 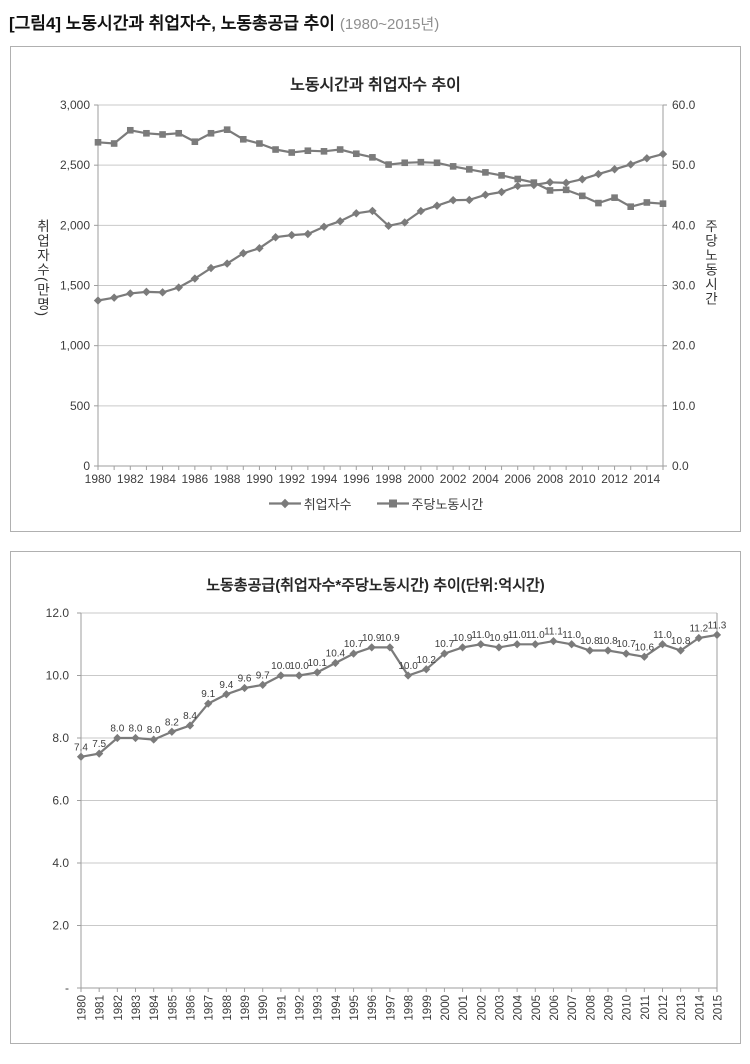 What do you see at coordinates (195, 479) in the screenshot?
I see `svg-text: 1986` at bounding box center [195, 479].